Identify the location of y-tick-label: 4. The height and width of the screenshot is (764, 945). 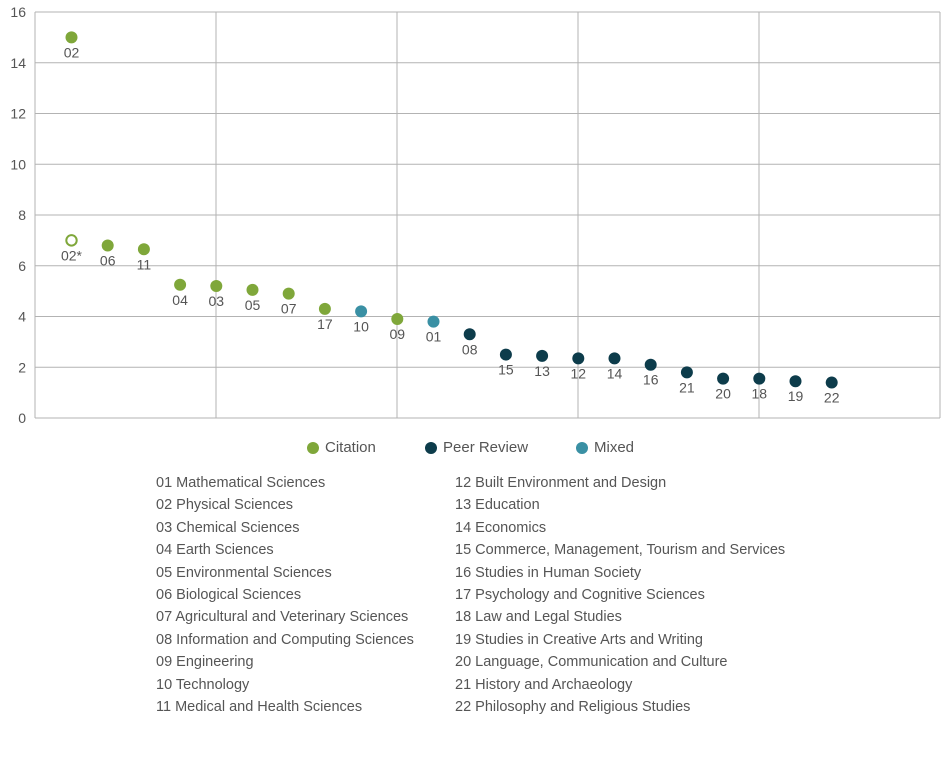
(22, 317).